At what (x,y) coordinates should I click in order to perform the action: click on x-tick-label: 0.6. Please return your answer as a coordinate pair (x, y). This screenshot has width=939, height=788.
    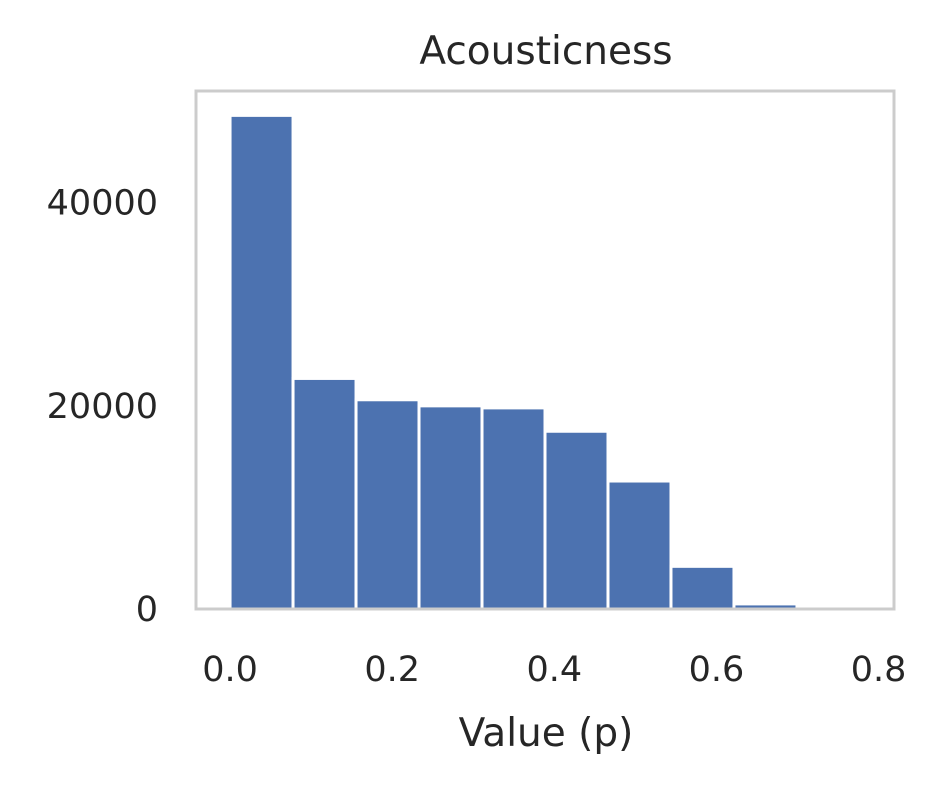
    Looking at the image, I should click on (717, 670).